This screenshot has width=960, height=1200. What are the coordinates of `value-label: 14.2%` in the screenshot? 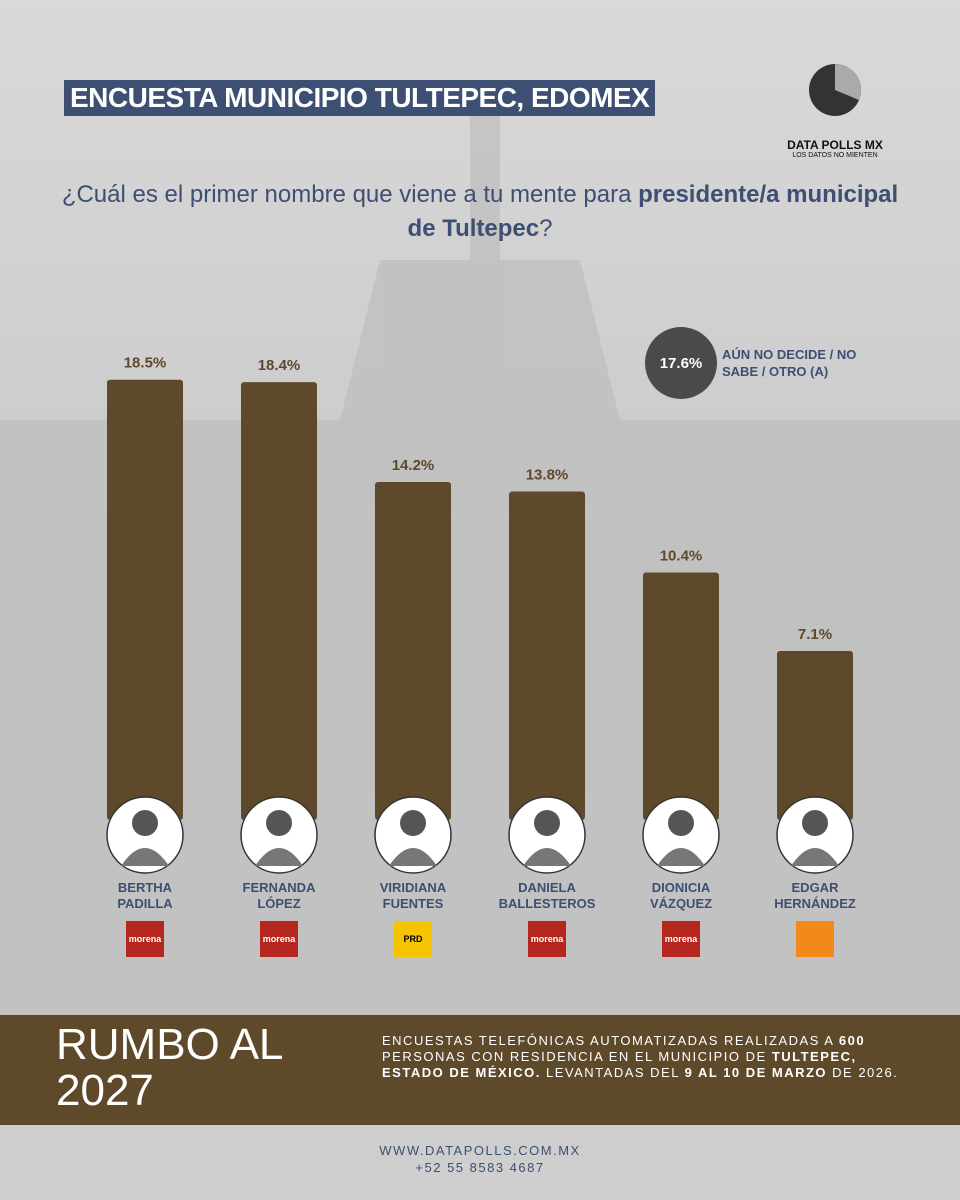 It's located at (413, 465).